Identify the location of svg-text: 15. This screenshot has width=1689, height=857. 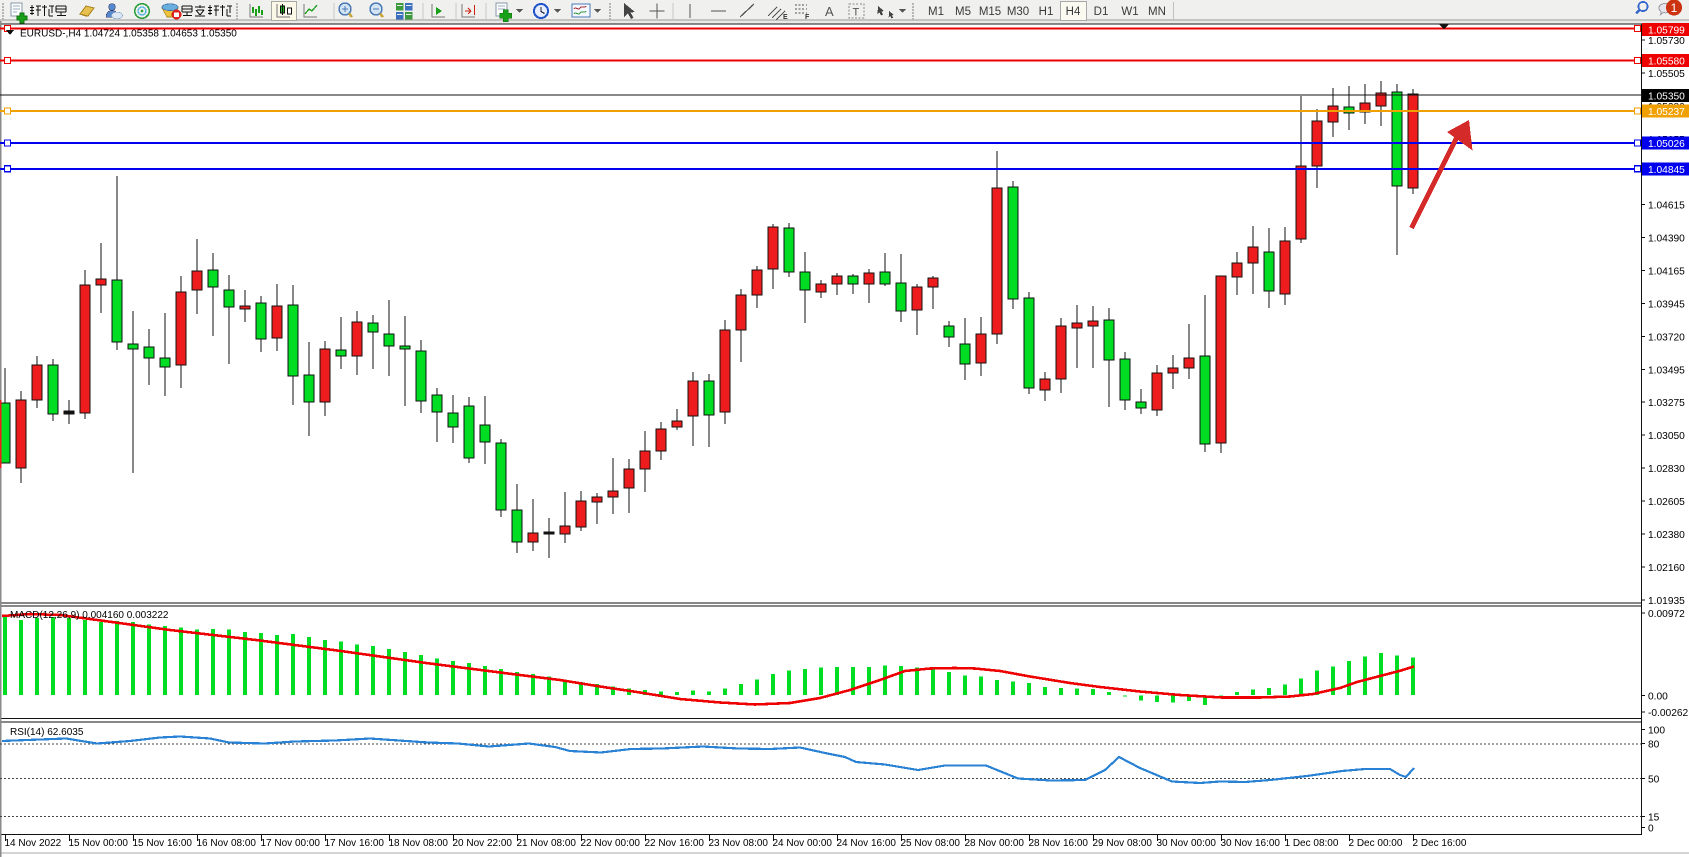
(1654, 818).